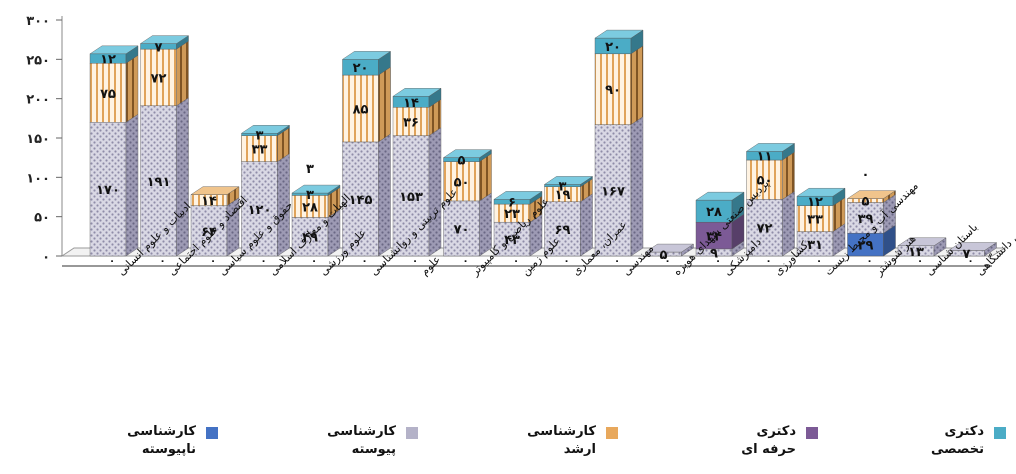 The image size is (1016, 474). Describe the element at coordinates (430, 265) in the screenshot. I see `category-label: علوم` at that location.